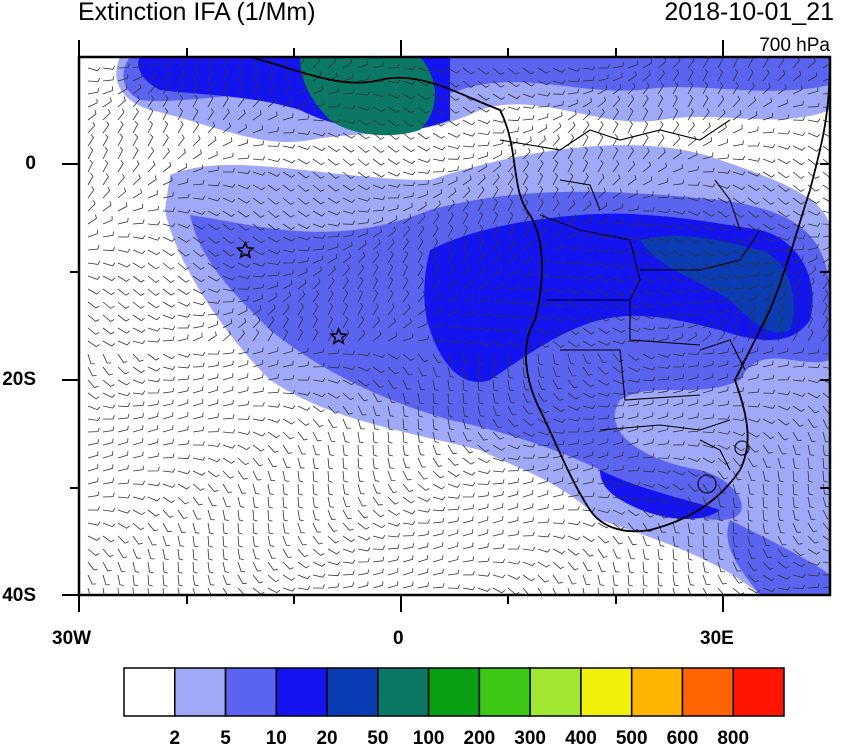 The height and width of the screenshot is (750, 850). I want to click on colorbar-label: 50, so click(378, 738).